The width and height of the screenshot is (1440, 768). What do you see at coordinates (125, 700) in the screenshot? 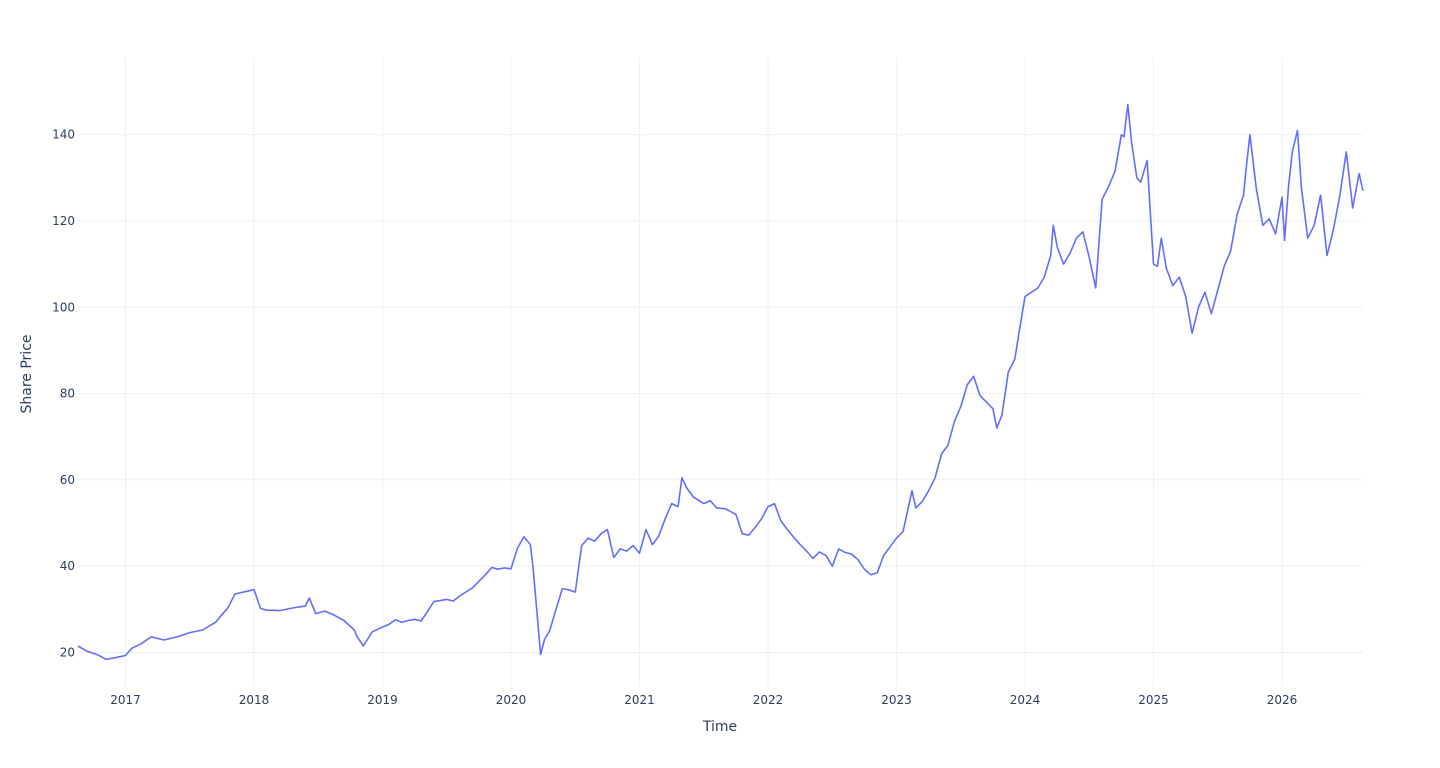
I see `x-tick-label: 2017` at bounding box center [125, 700].